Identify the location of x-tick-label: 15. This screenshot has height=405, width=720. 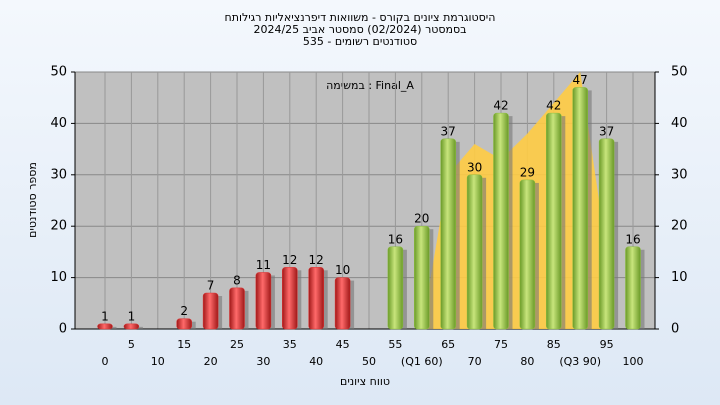
(184, 344).